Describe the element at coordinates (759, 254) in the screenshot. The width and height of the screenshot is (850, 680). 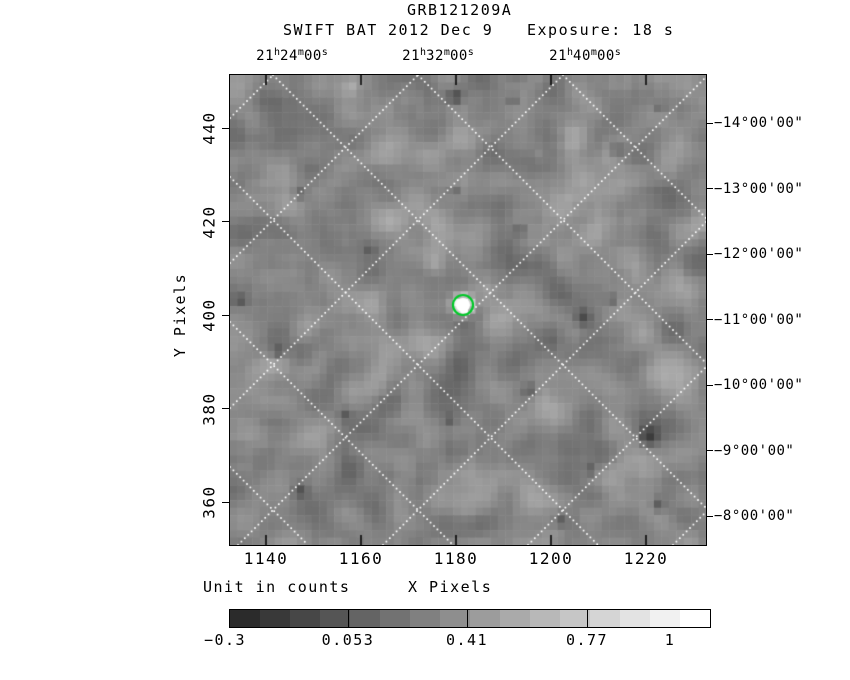
I see `dec-tick-label: −12°00'00"` at that location.